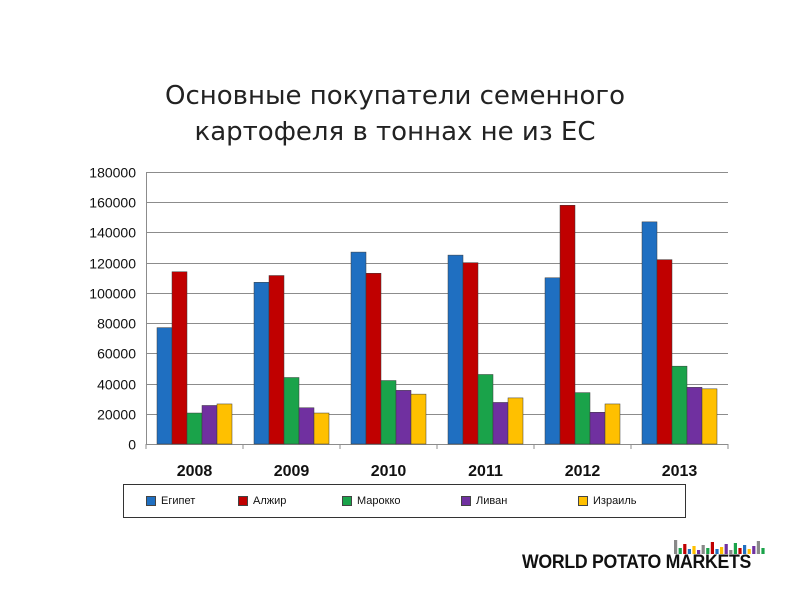  I want to click on y-tick-label: 160000, so click(112, 203).